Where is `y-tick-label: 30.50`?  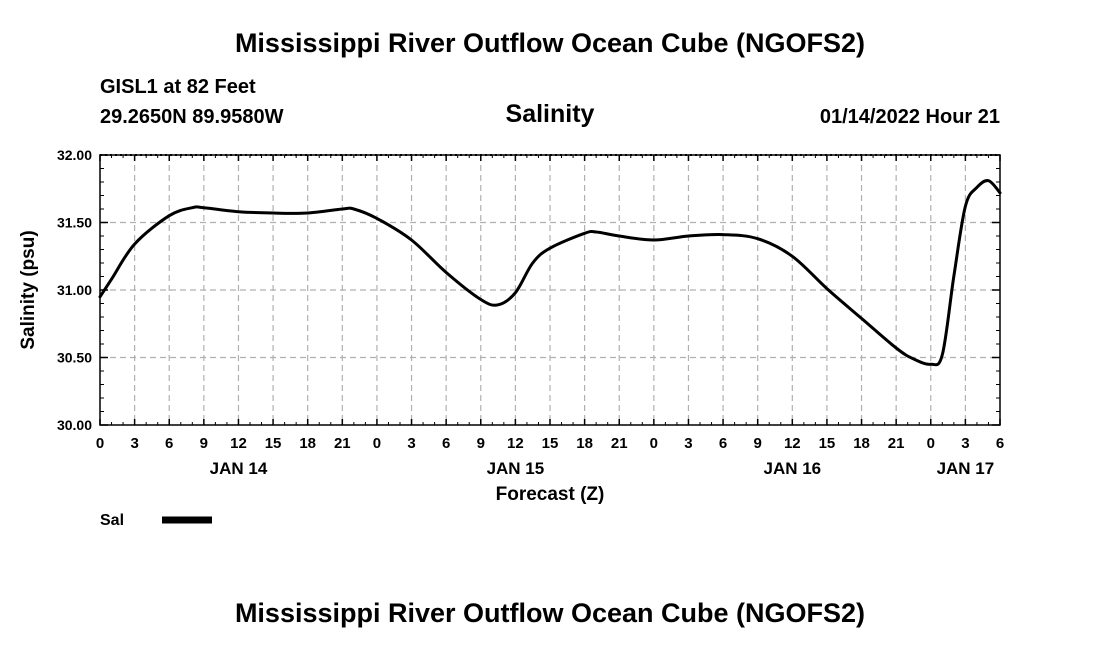 y-tick-label: 30.50 is located at coordinates (74, 358).